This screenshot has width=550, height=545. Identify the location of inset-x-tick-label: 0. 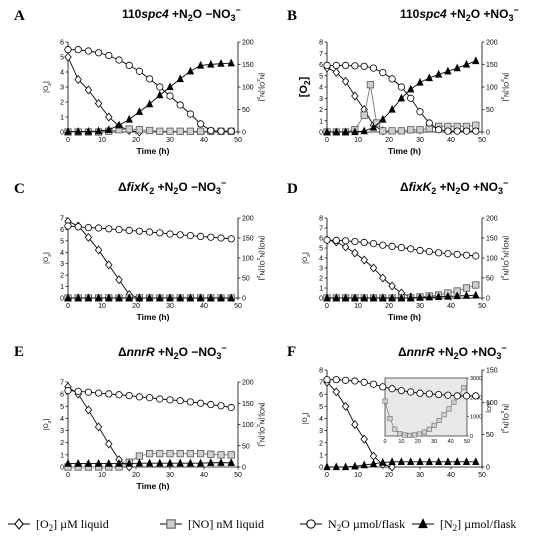
(384, 442).